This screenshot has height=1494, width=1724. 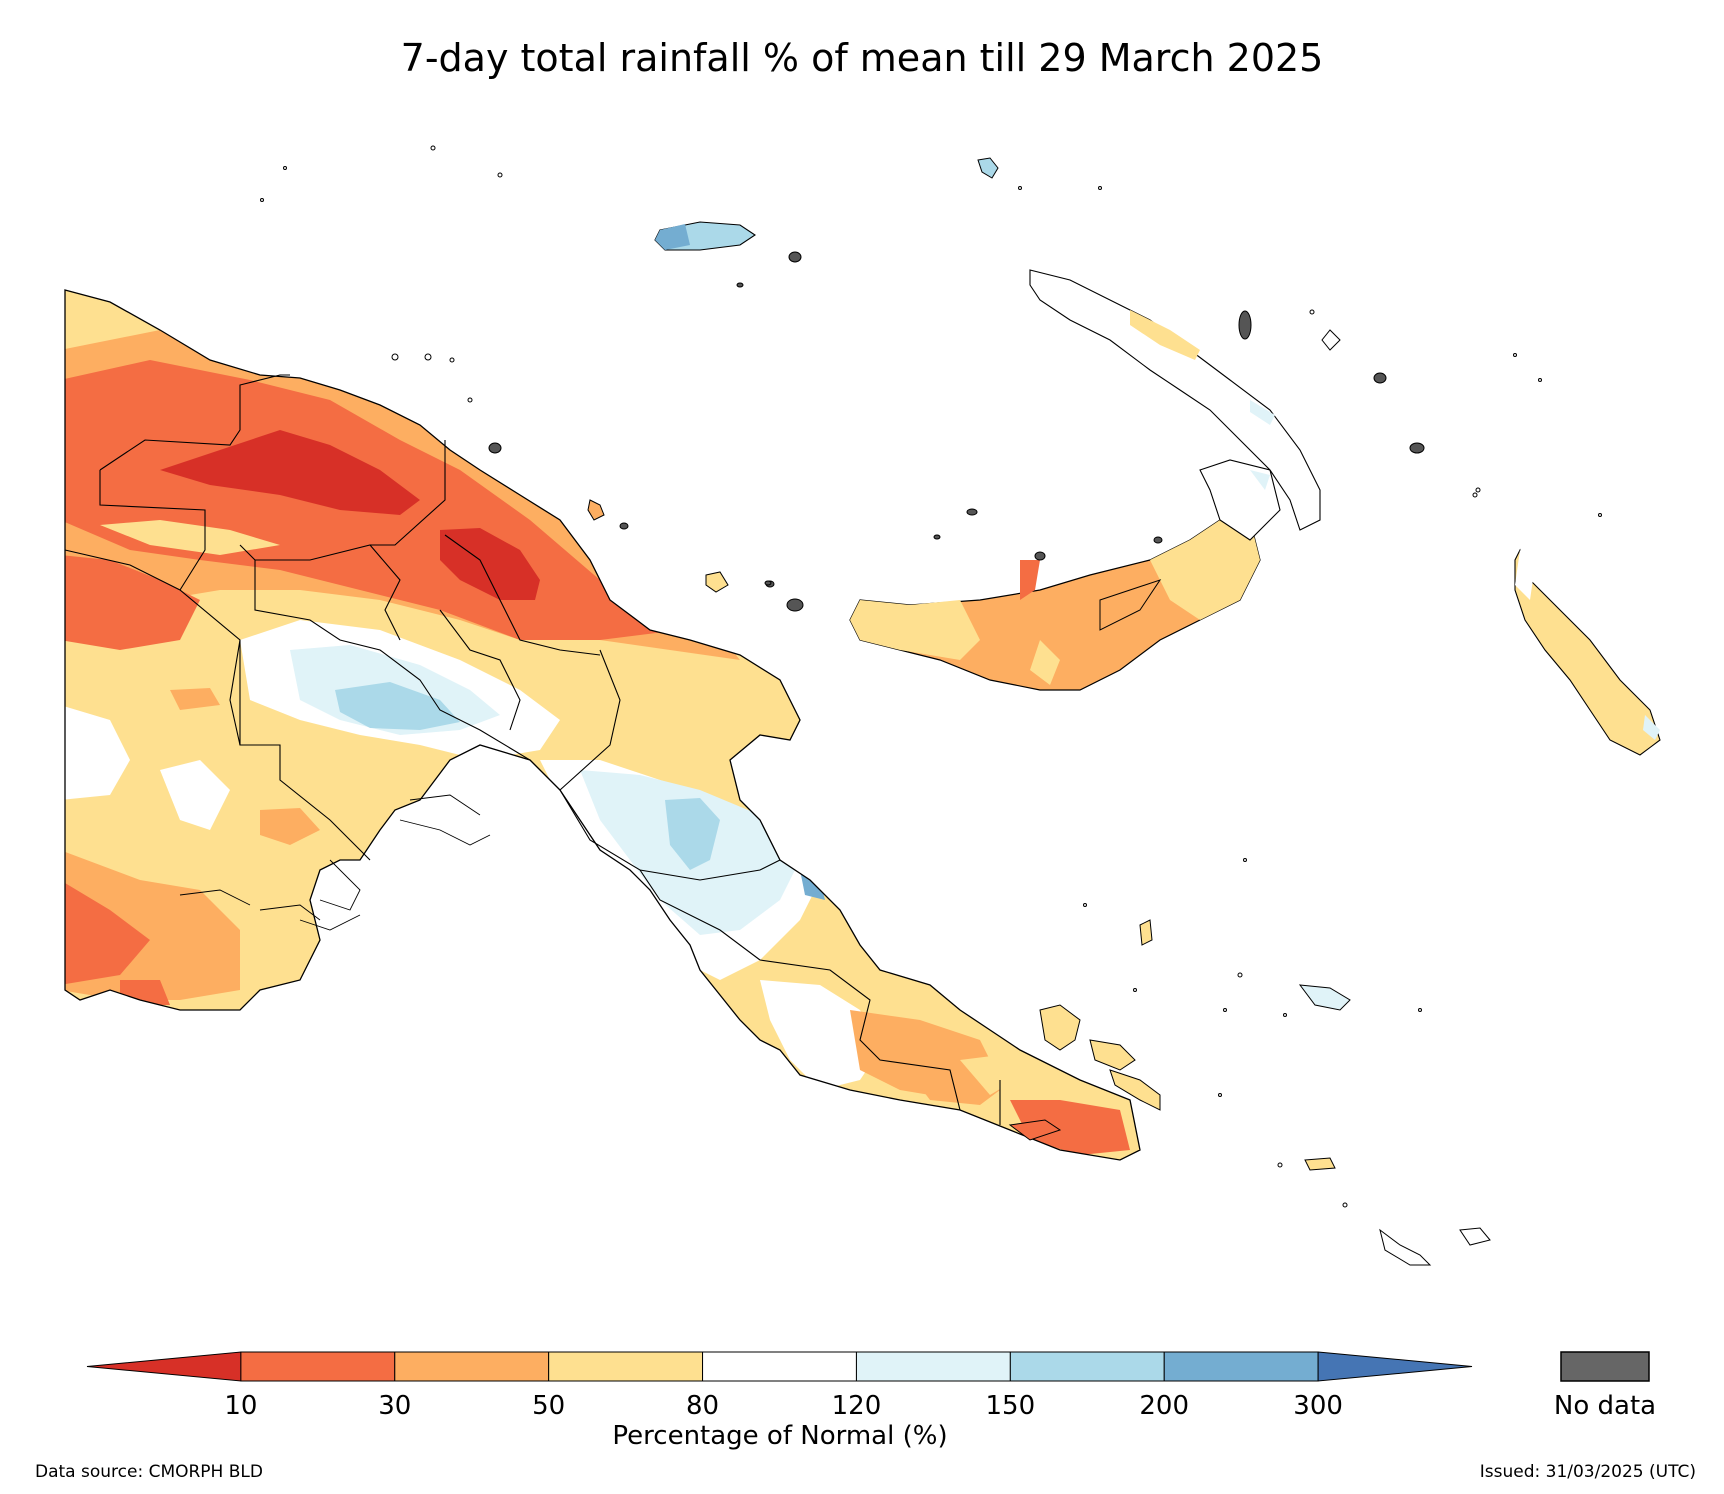 I want to click on colorbar-tick-label: 50, so click(x=548, y=1406).